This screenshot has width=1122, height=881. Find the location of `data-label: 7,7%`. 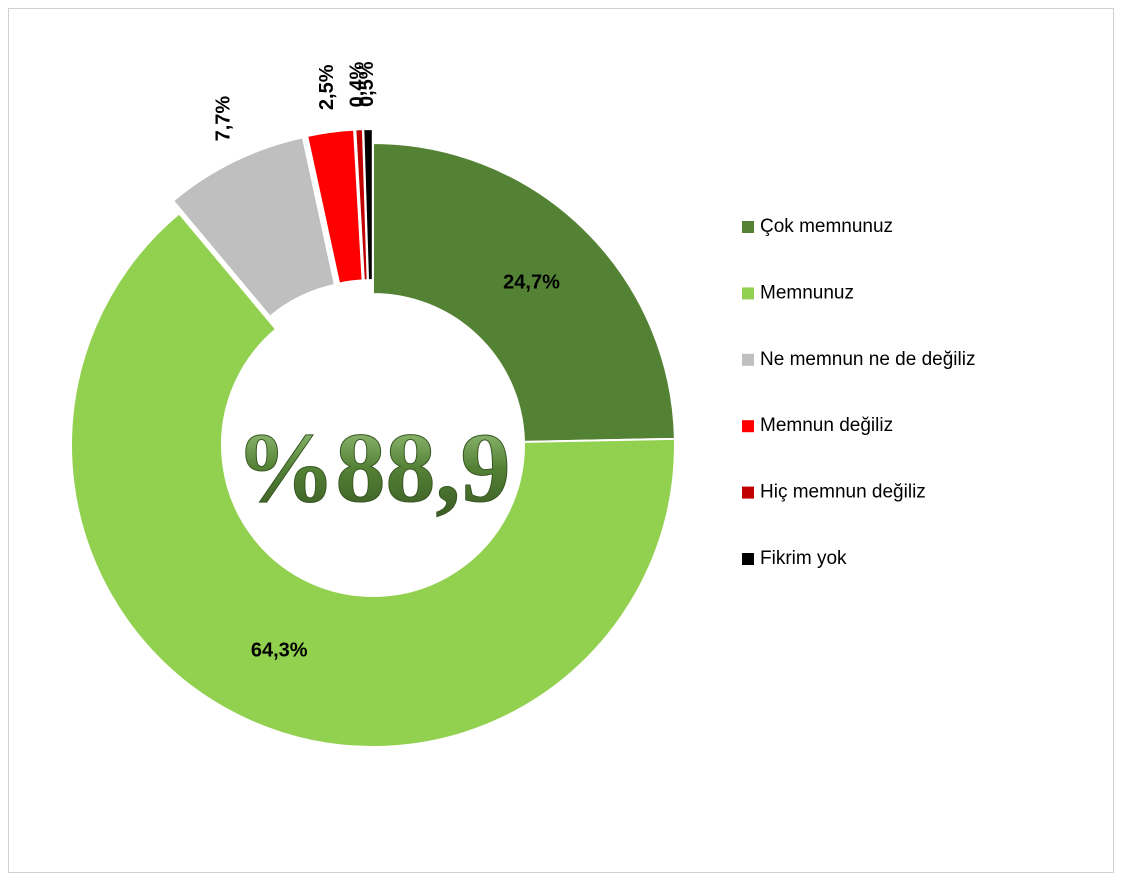

data-label: 7,7% is located at coordinates (224, 119).